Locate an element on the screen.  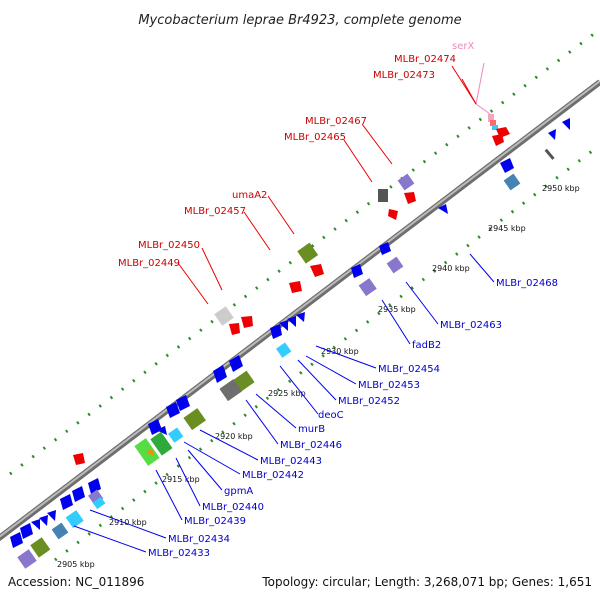
kbp-tick-2920: 2920 kbp is located at coordinates (234, 436).